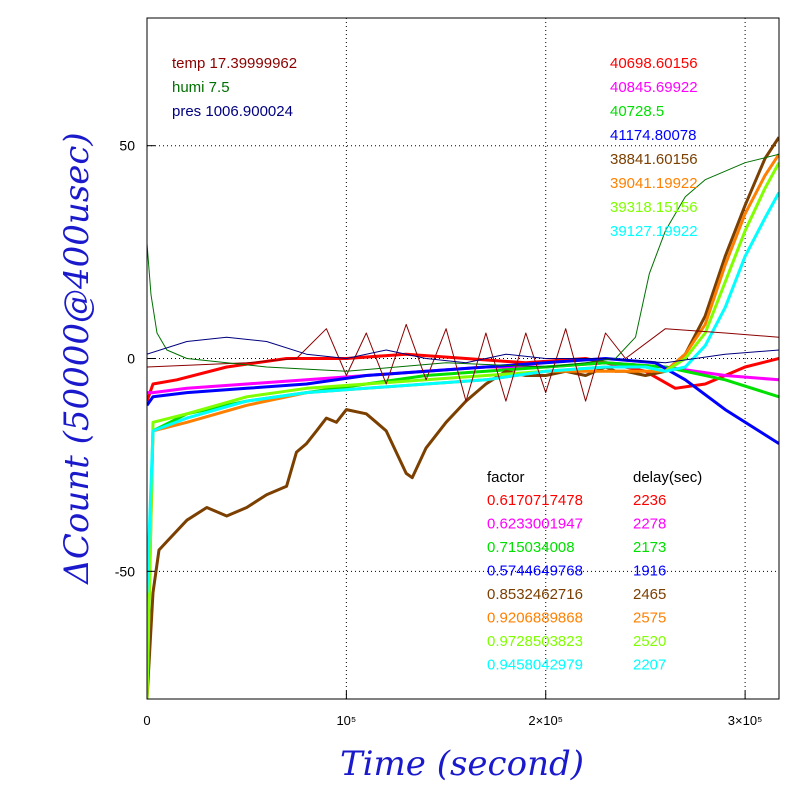 The height and width of the screenshot is (797, 797). I want to click on delay-header: delay(sec), so click(667, 477).